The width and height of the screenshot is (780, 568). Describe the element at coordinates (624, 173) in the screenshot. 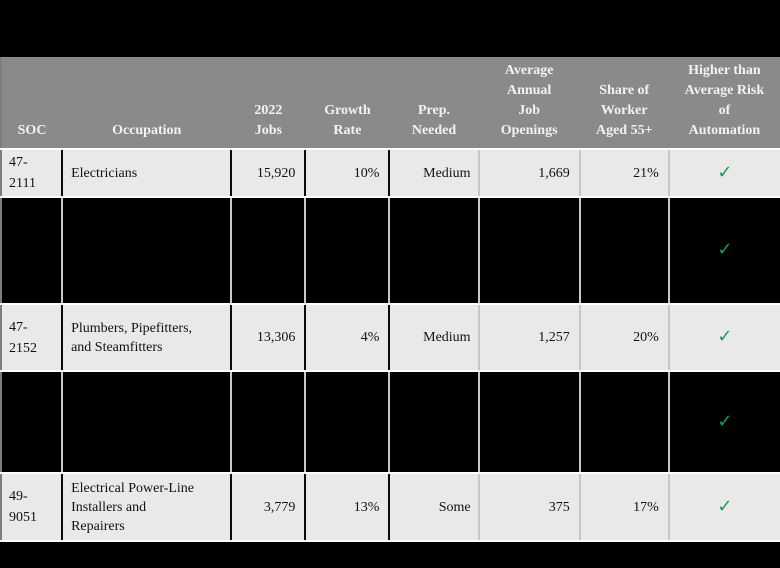

I see `cell-share-55: 21%` at that location.